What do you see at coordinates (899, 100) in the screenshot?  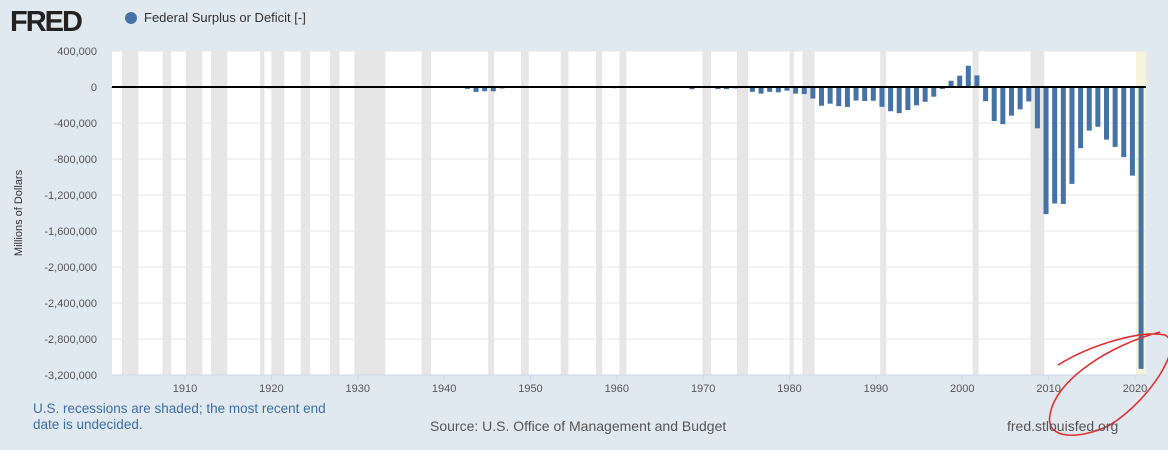 I see `bar-1992` at bounding box center [899, 100].